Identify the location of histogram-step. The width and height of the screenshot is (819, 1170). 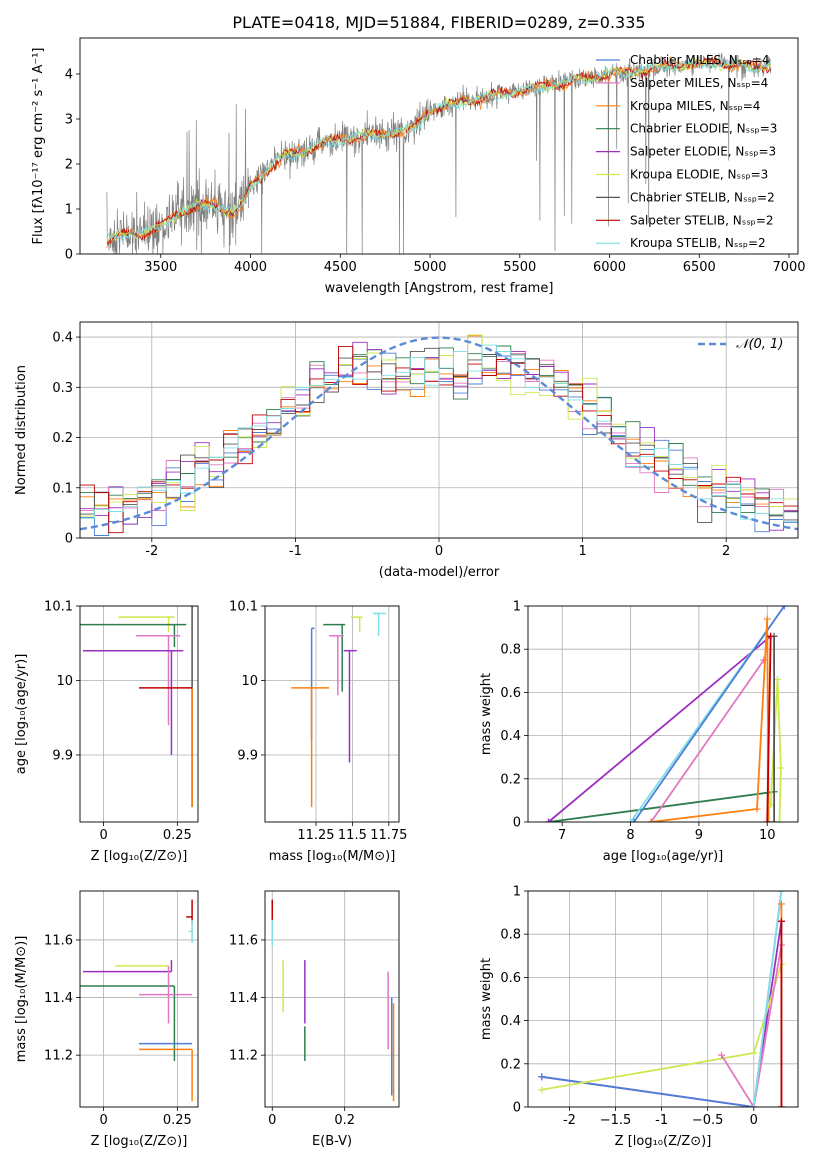
(439, 435).